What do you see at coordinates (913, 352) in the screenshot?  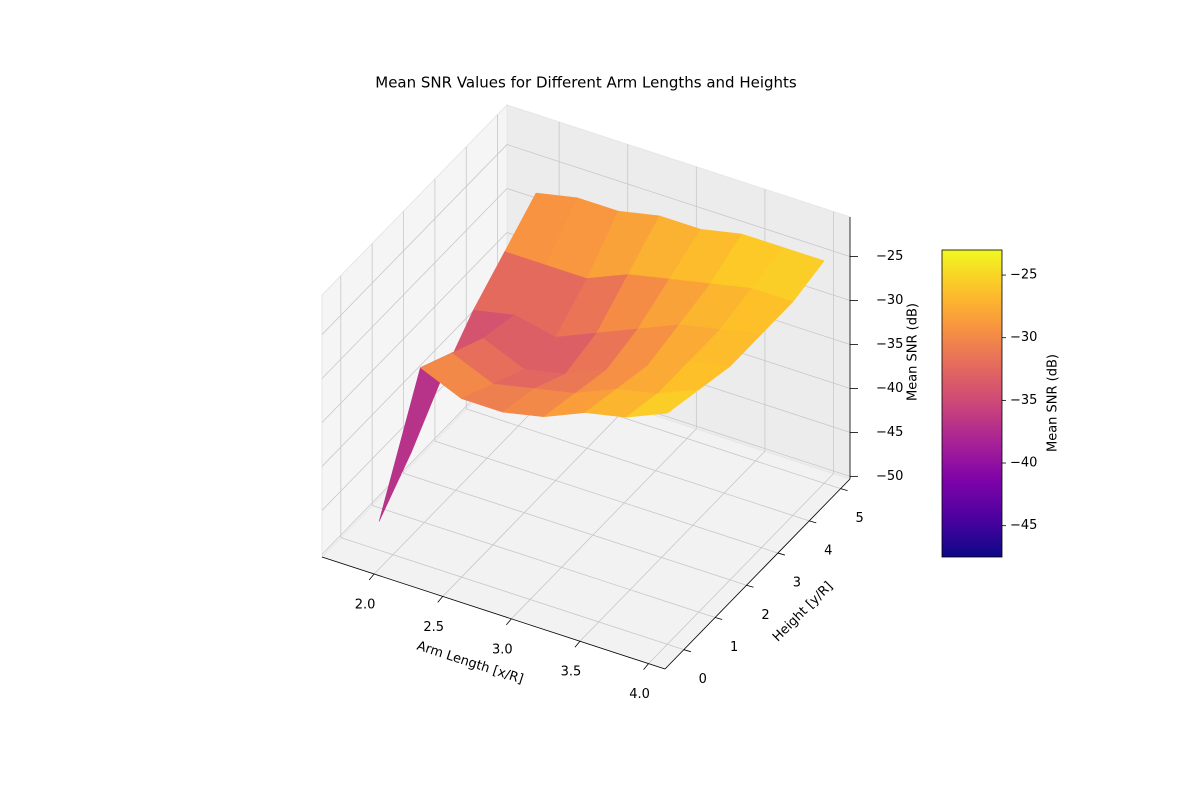 I see `z-axis-label: Mean SNR (dB)` at bounding box center [913, 352].